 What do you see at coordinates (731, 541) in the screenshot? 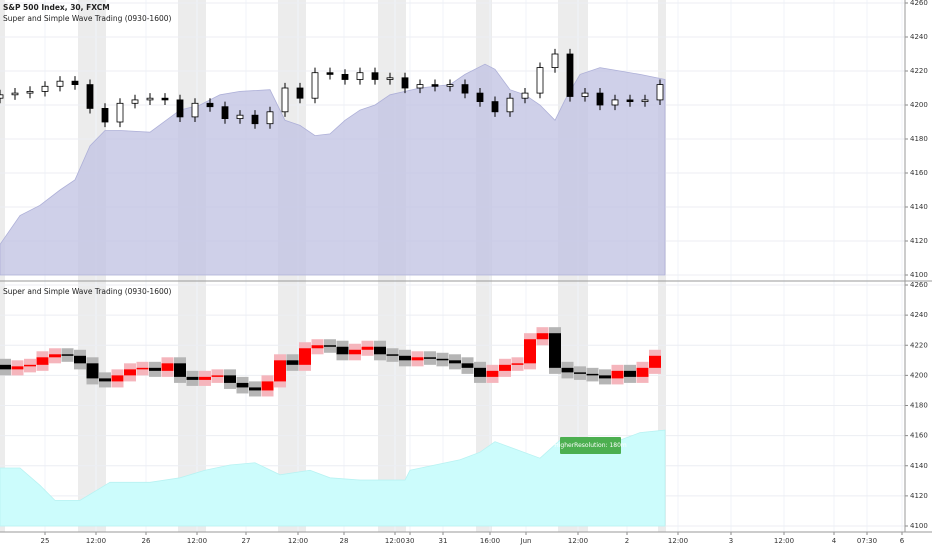
I see `x-tick-label: 3` at bounding box center [731, 541].